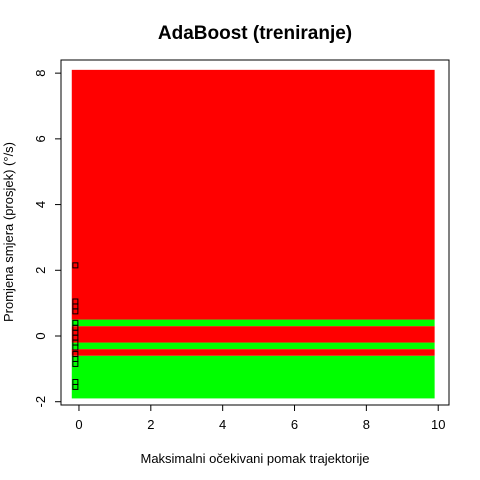 This screenshot has width=480, height=480. I want to click on y-axis-label: Promjena smjera (prosjek) (°/s), so click(8, 232).